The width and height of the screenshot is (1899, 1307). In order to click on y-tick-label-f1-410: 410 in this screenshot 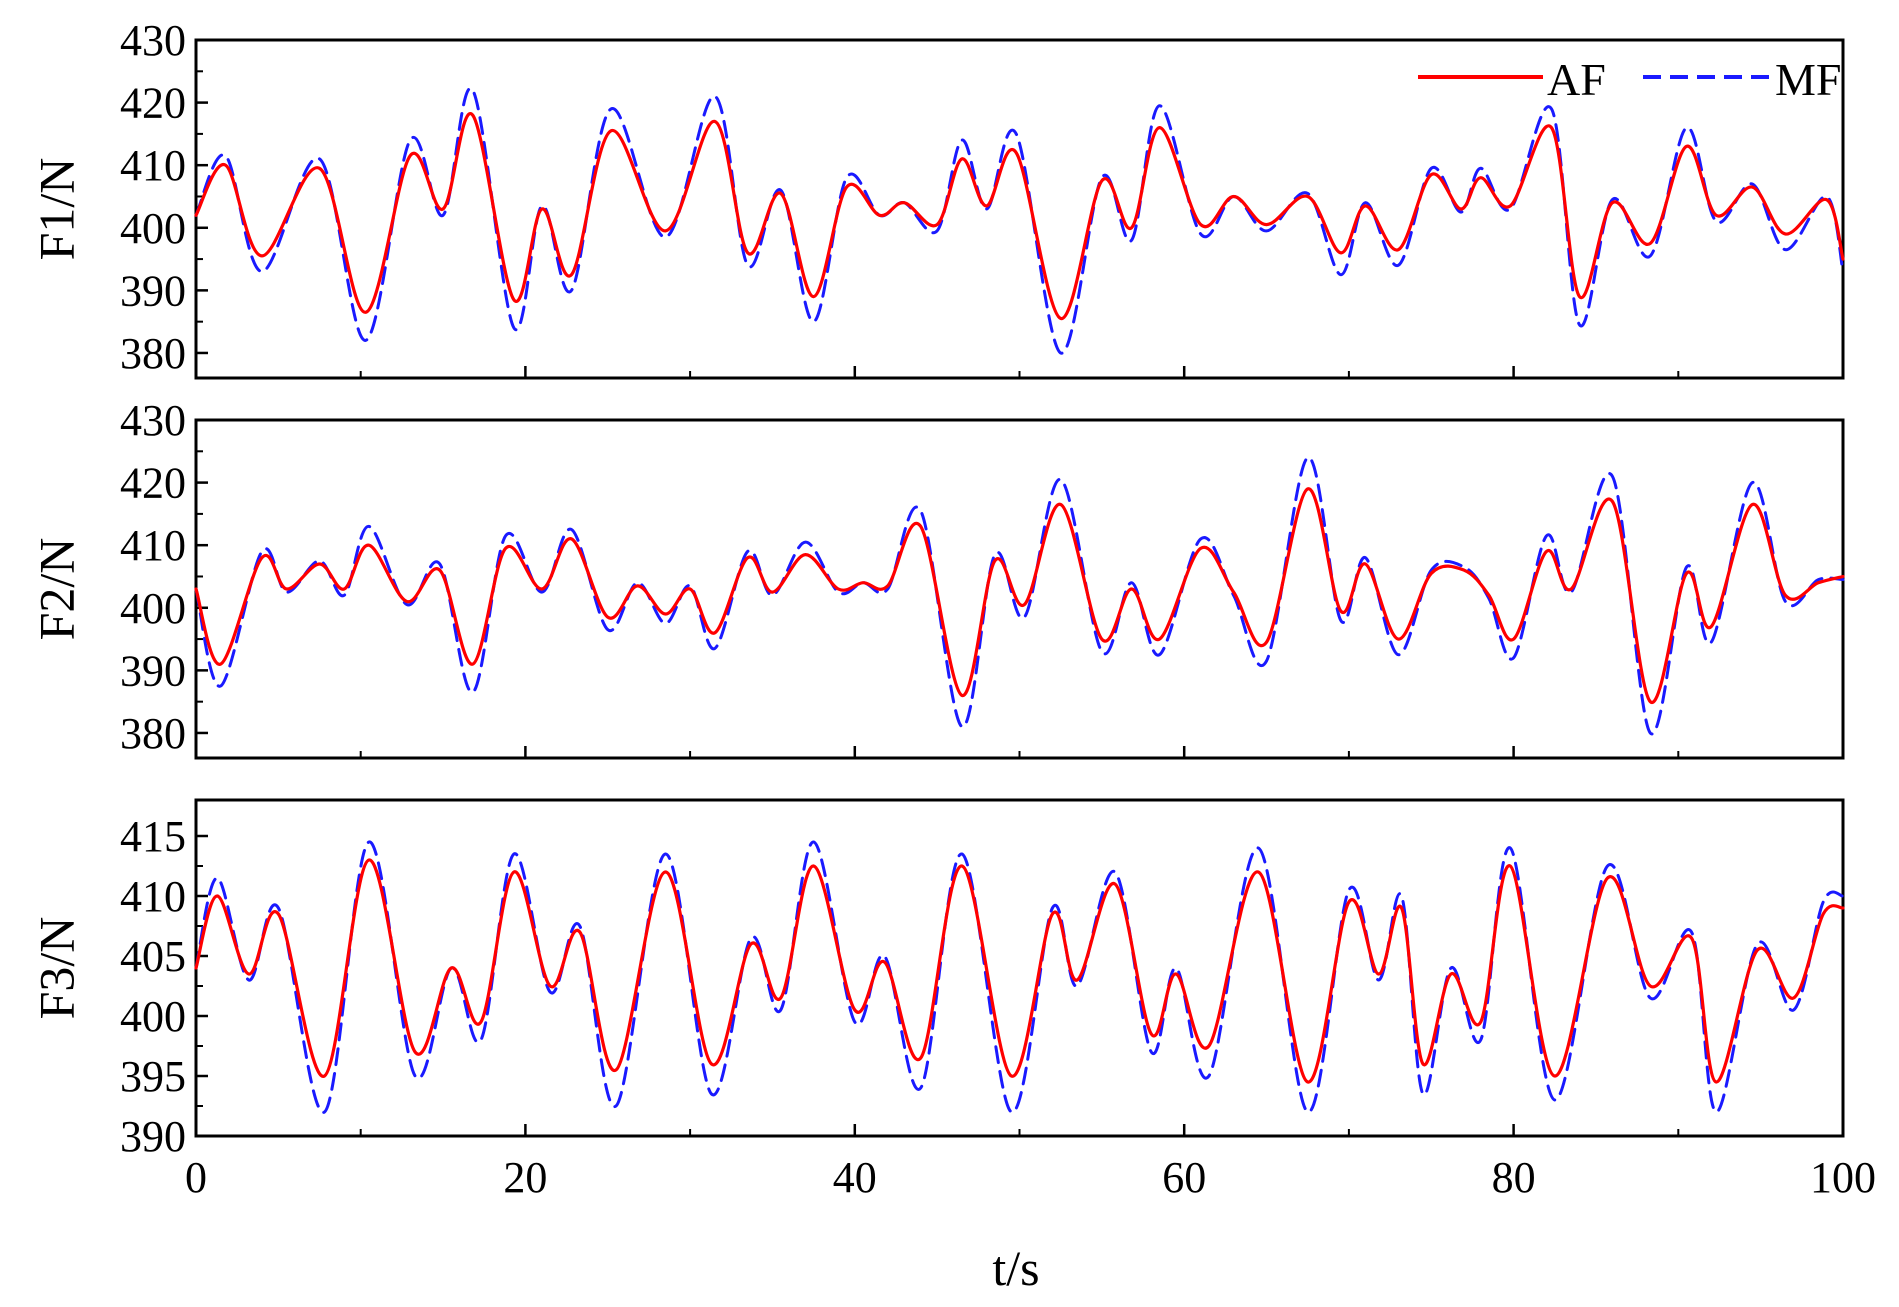, I will do `click(153, 165)`.